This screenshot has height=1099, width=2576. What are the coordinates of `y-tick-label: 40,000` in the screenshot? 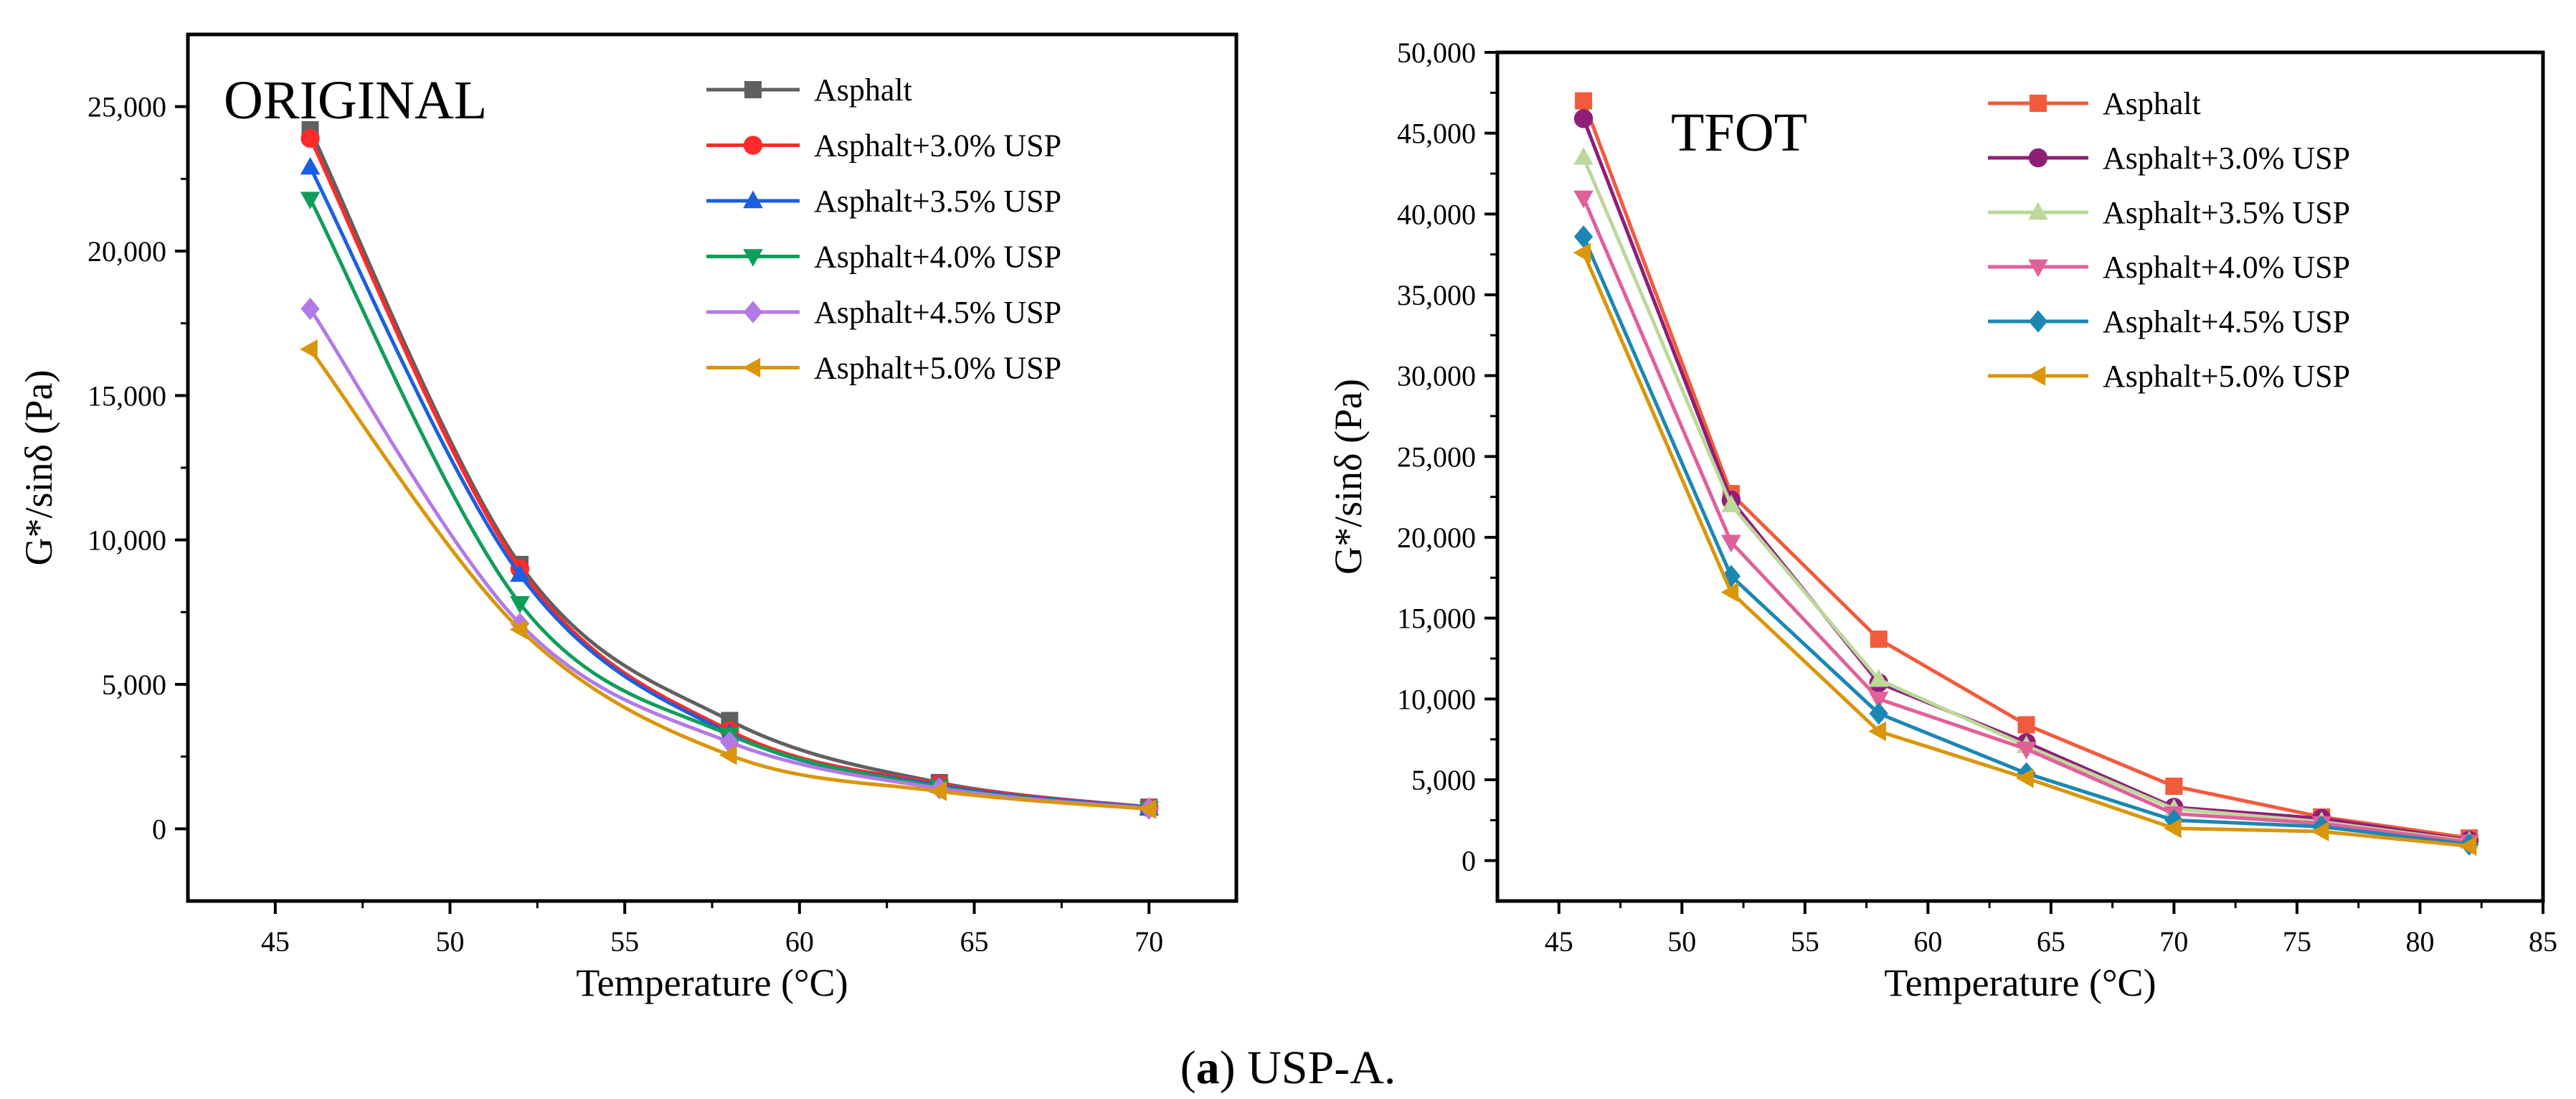 It's located at (1436, 214).